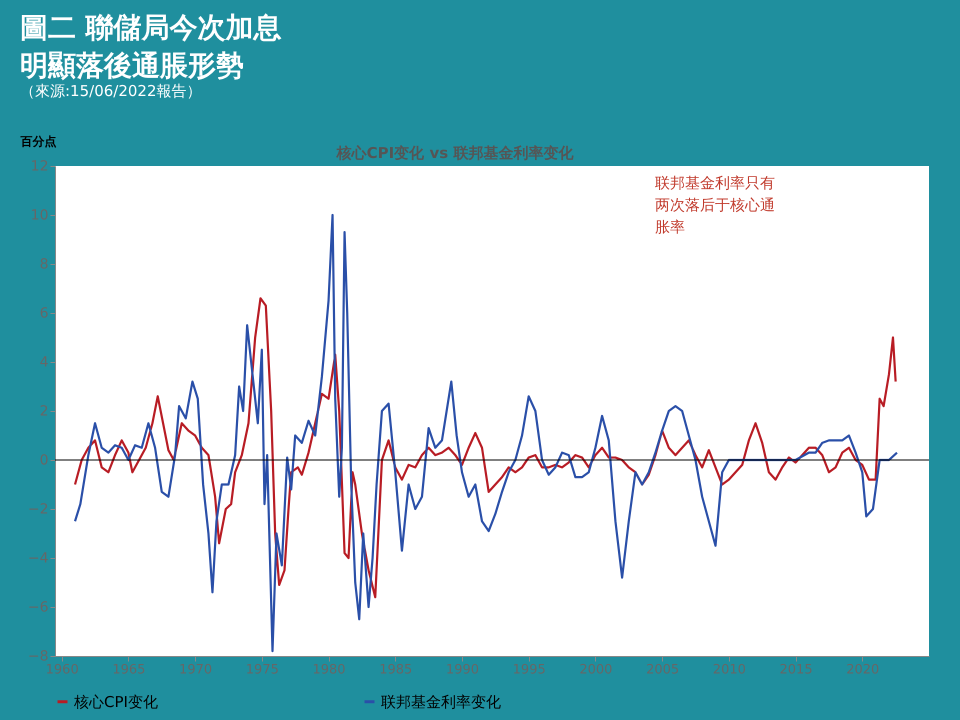 The height and width of the screenshot is (720, 960). Describe the element at coordinates (129, 670) in the screenshot. I see `x-tick-label: 1965` at that location.